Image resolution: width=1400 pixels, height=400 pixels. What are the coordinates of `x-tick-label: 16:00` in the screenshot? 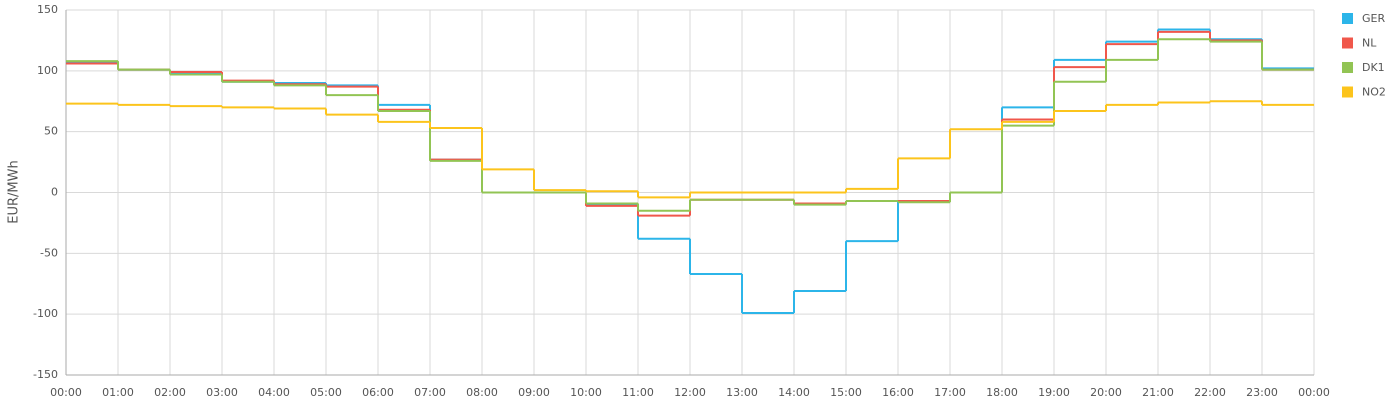 It's located at (898, 392).